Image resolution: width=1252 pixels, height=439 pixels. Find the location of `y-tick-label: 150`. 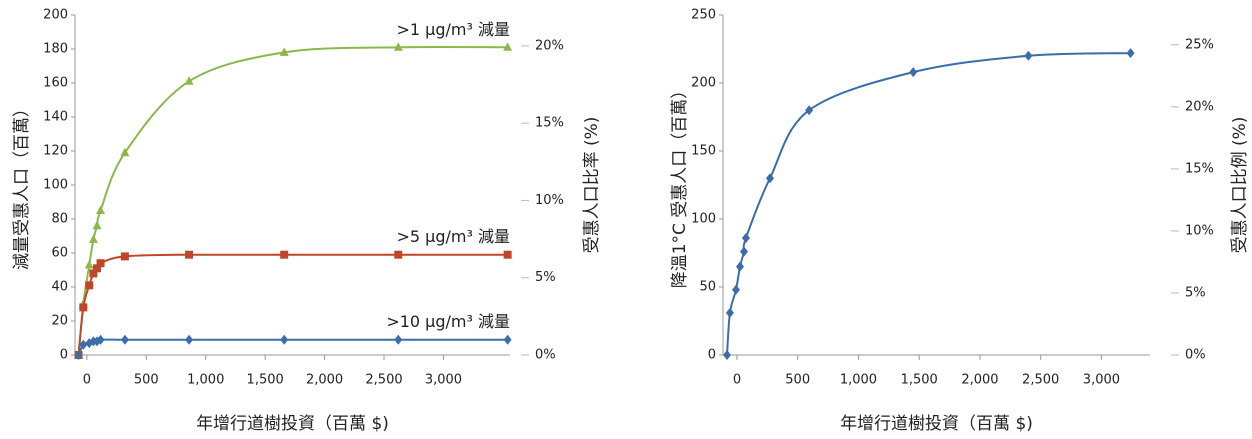

y-tick-label: 150 is located at coordinates (703, 151).